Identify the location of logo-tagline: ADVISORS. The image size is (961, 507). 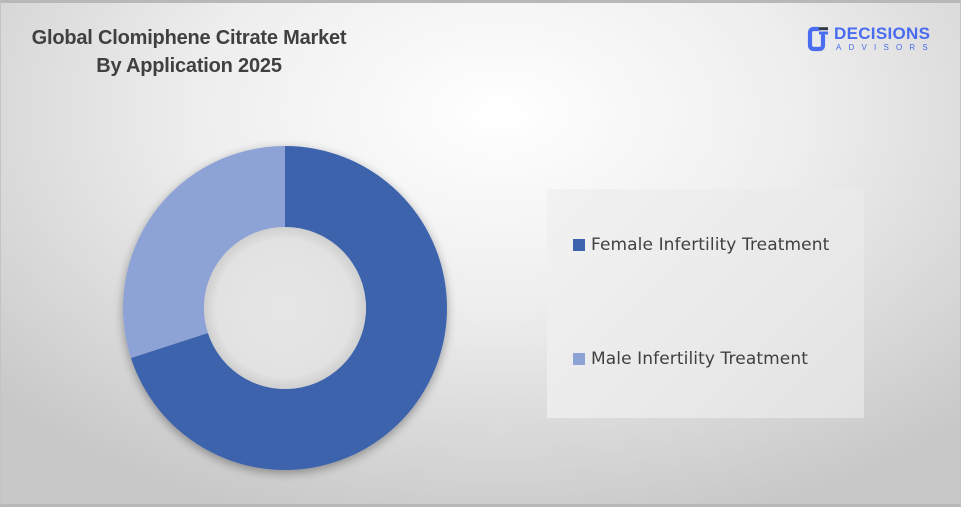
(885, 47).